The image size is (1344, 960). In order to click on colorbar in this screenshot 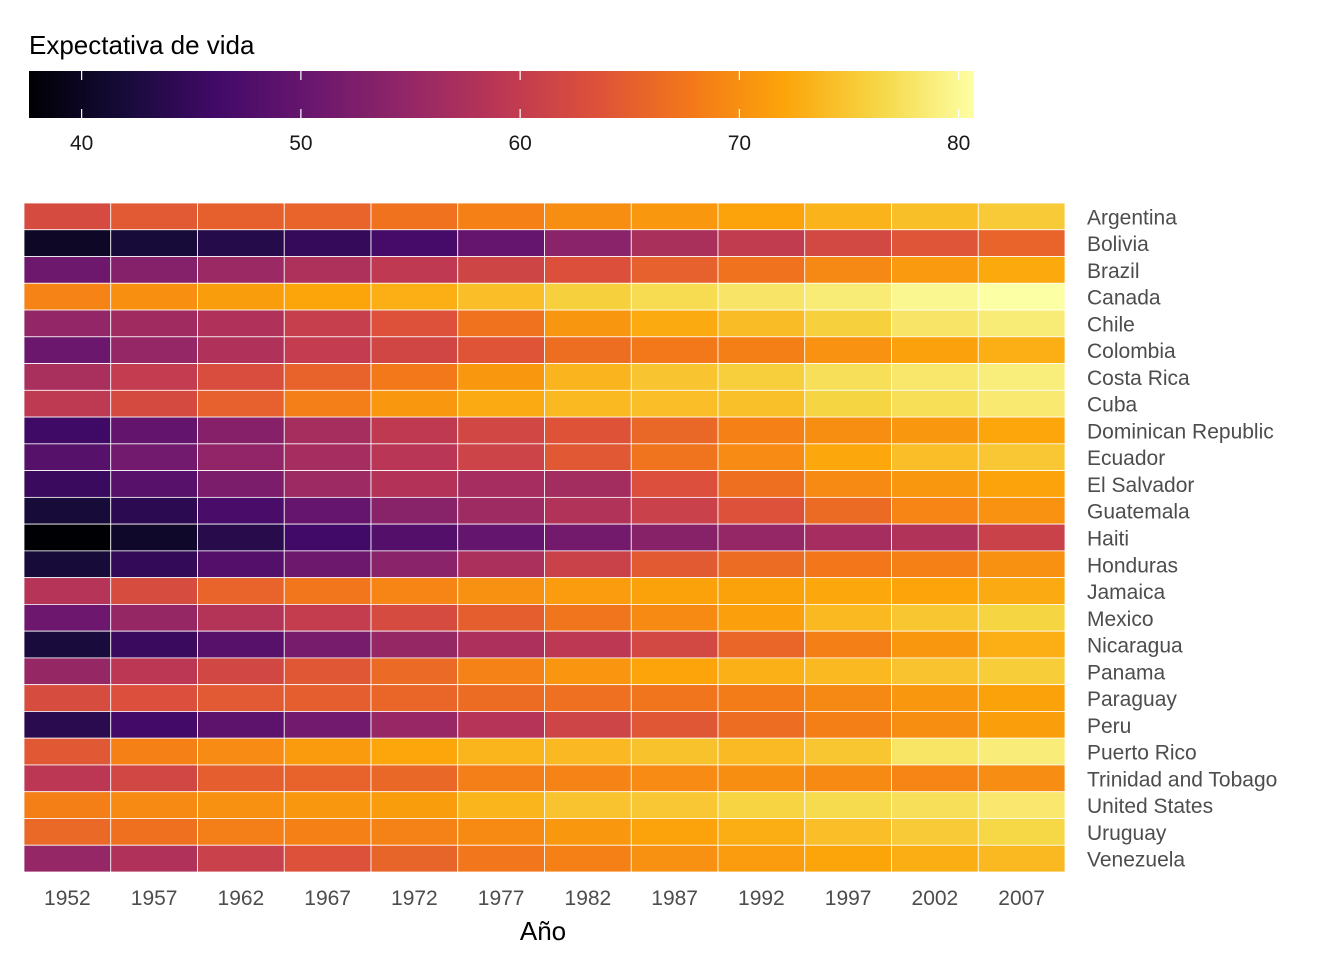, I will do `click(501, 94)`.